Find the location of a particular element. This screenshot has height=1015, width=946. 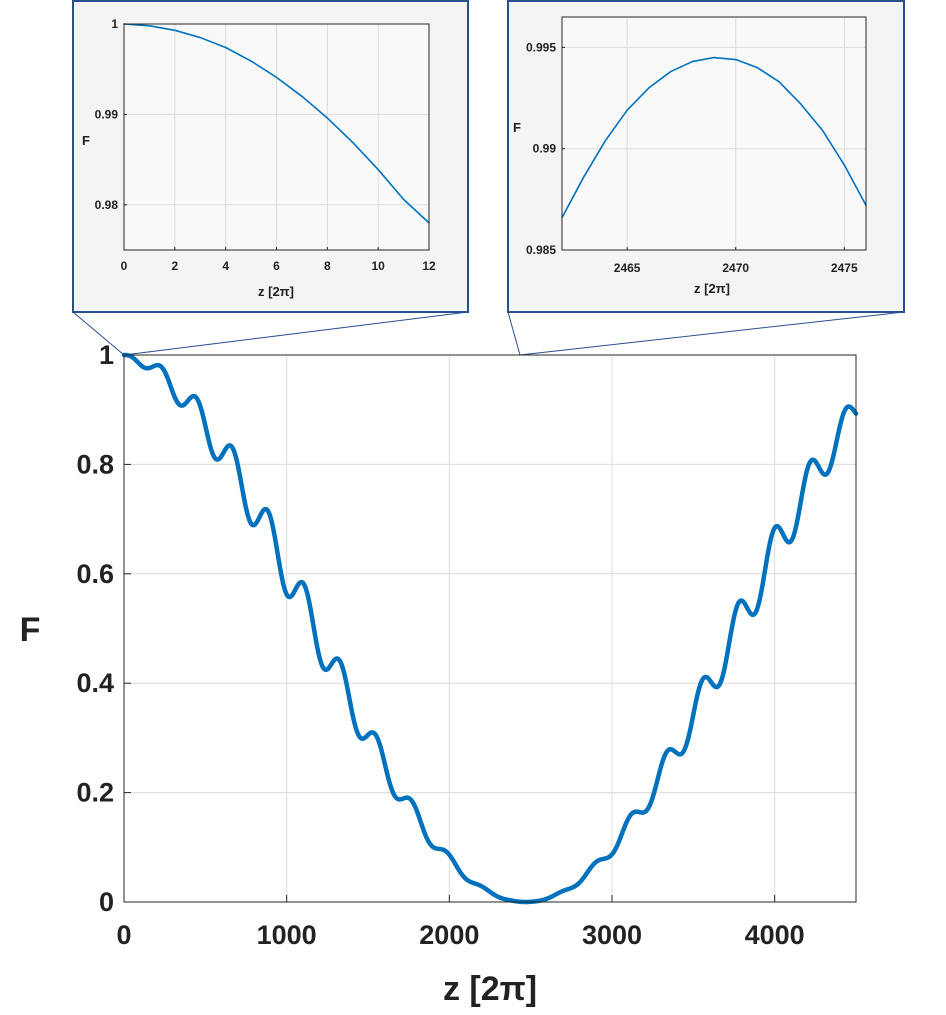

inset-right-axes-box is located at coordinates (714, 133).